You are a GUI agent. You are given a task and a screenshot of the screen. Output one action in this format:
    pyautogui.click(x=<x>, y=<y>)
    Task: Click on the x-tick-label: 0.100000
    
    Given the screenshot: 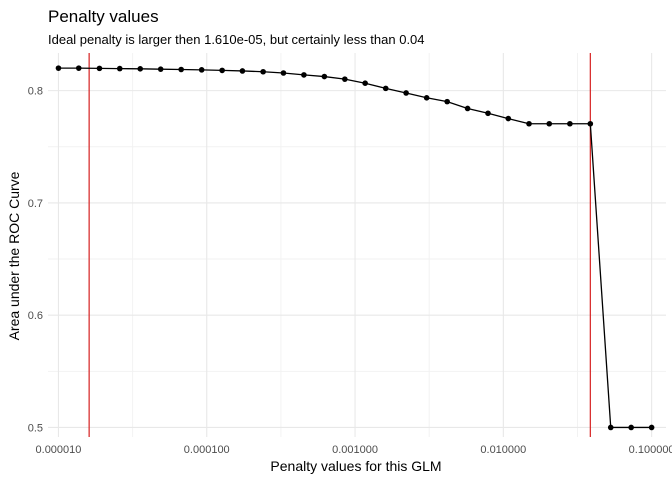 What is the action you would take?
    pyautogui.click(x=650, y=450)
    